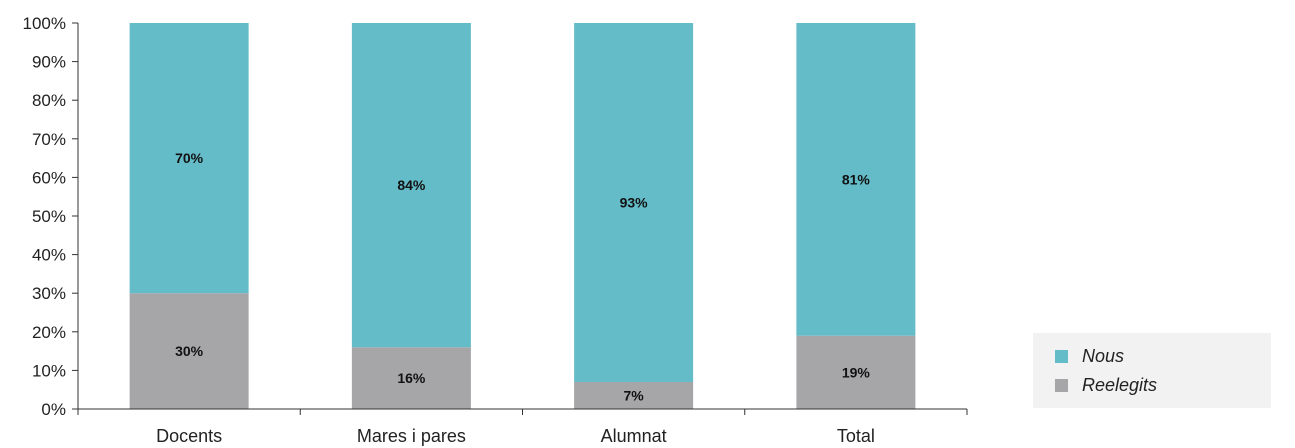 The height and width of the screenshot is (448, 1295). Describe the element at coordinates (49, 332) in the screenshot. I see `y-tick-label: 20%` at that location.